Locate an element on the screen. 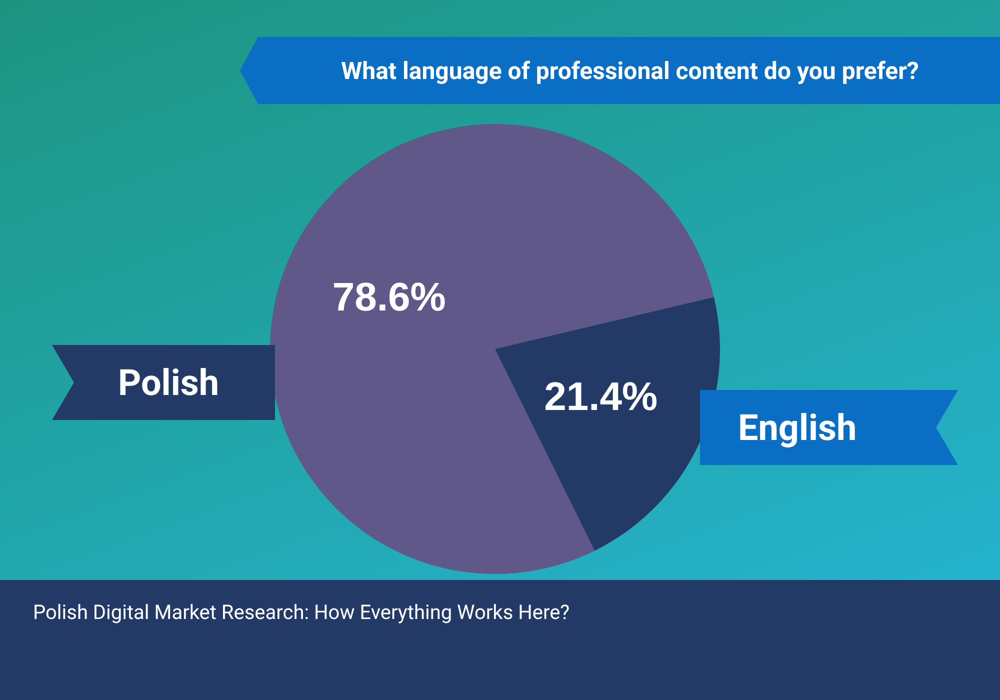 The width and height of the screenshot is (1000, 700). text: Polish Digital Market Research: How Everything Works Here? is located at coordinates (301, 612).